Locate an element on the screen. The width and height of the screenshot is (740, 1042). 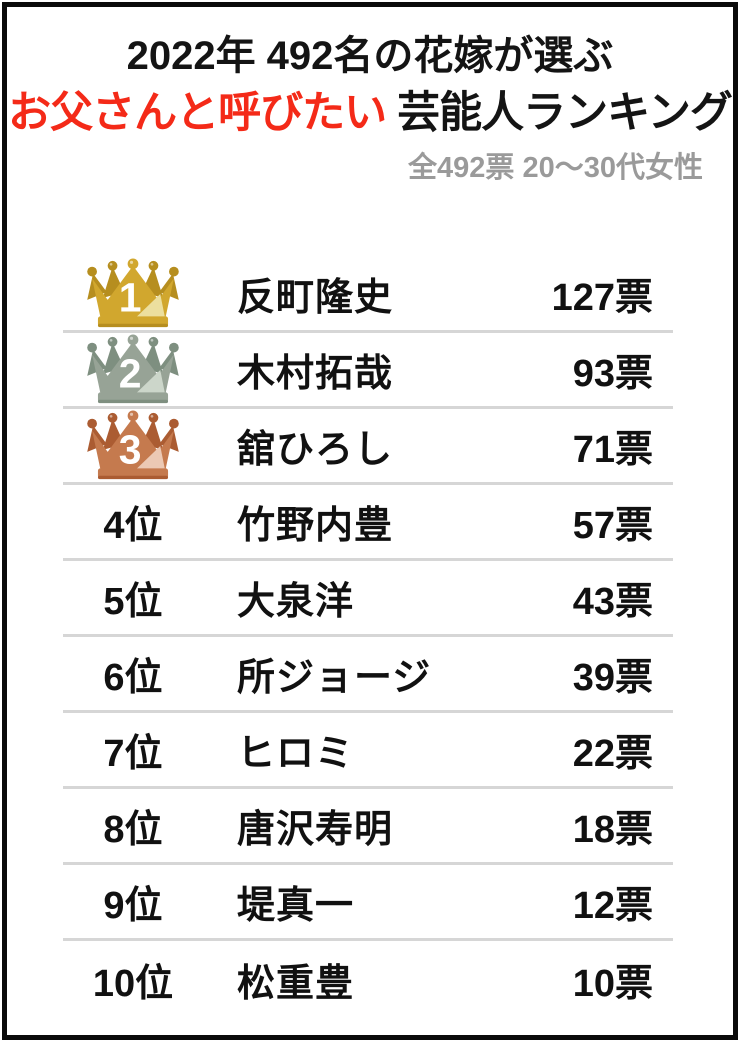
crown-bronze-icon: 3 is located at coordinates (133, 446).